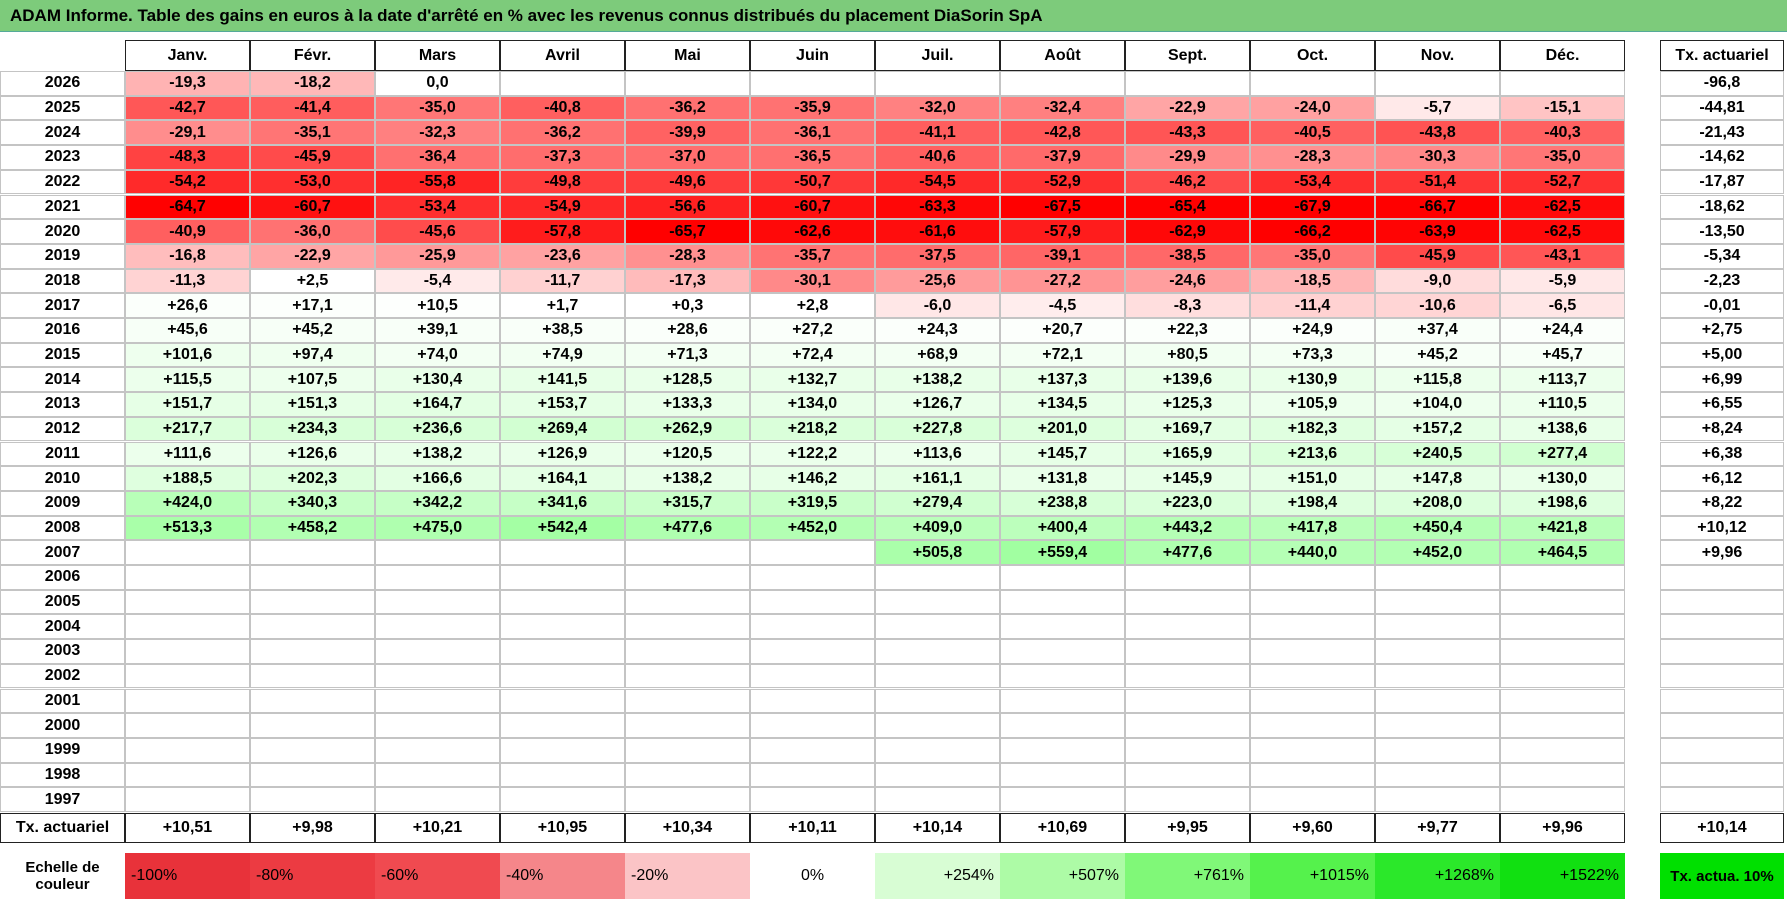 This screenshot has height=912, width=1787. I want to click on gain-cell: +125,3, so click(1187, 404).